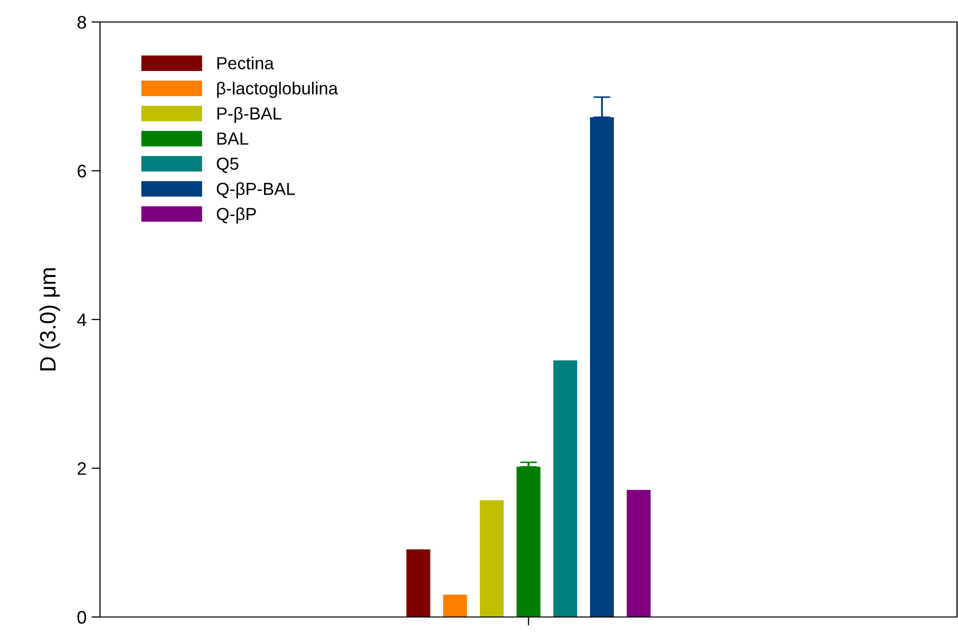 This screenshot has width=958, height=635. I want to click on y-tick-label: 2, so click(82, 468).